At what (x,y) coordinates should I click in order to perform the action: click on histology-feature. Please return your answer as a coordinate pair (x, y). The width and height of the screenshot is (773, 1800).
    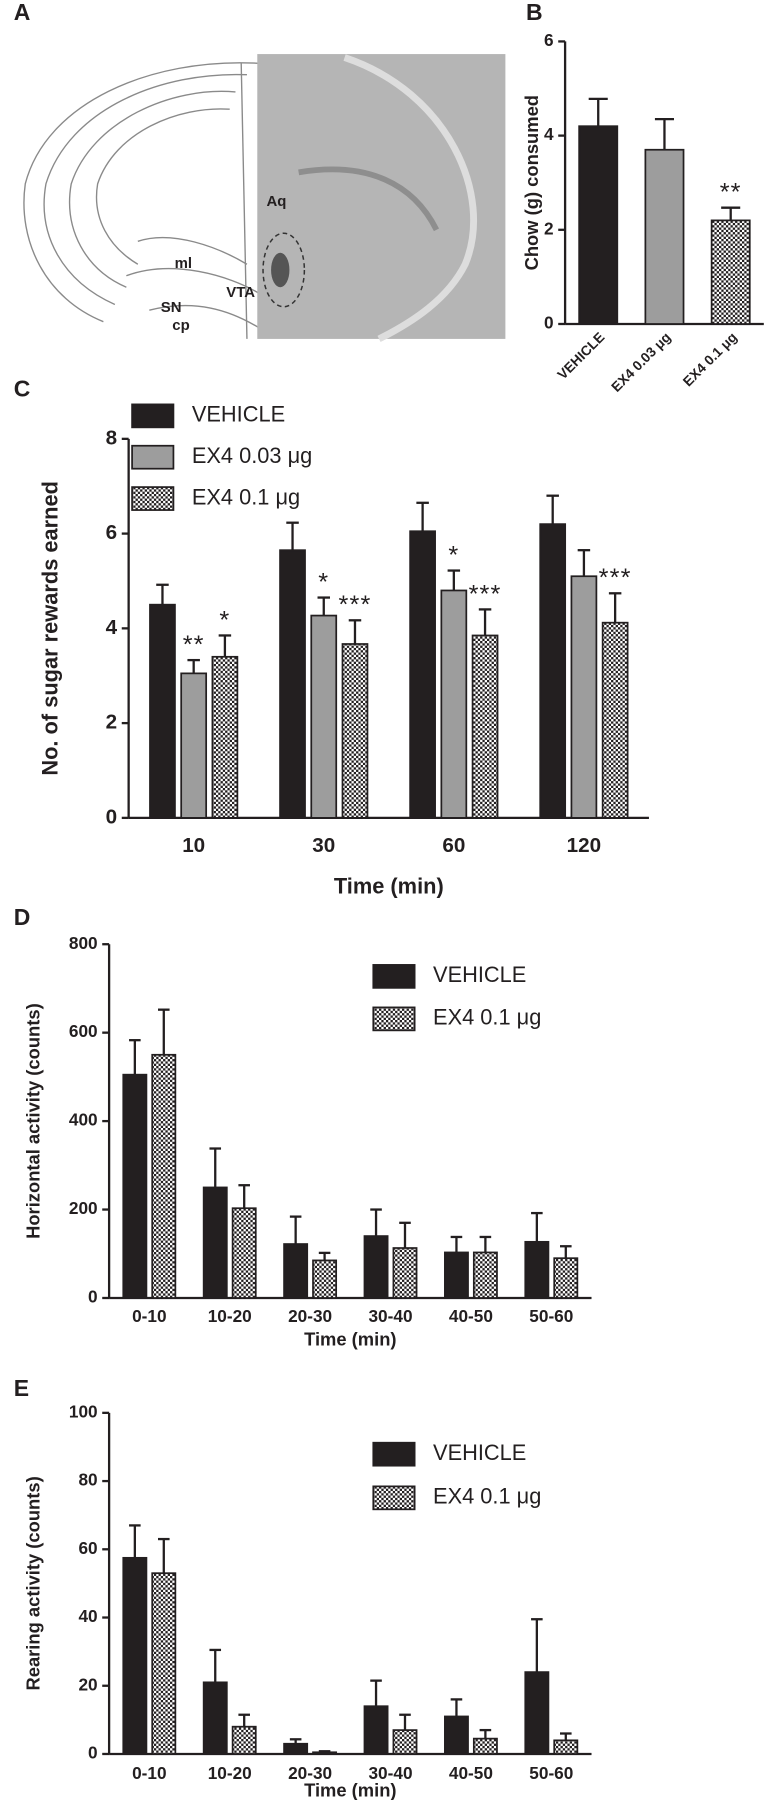
    Looking at the image, I should click on (410, 198).